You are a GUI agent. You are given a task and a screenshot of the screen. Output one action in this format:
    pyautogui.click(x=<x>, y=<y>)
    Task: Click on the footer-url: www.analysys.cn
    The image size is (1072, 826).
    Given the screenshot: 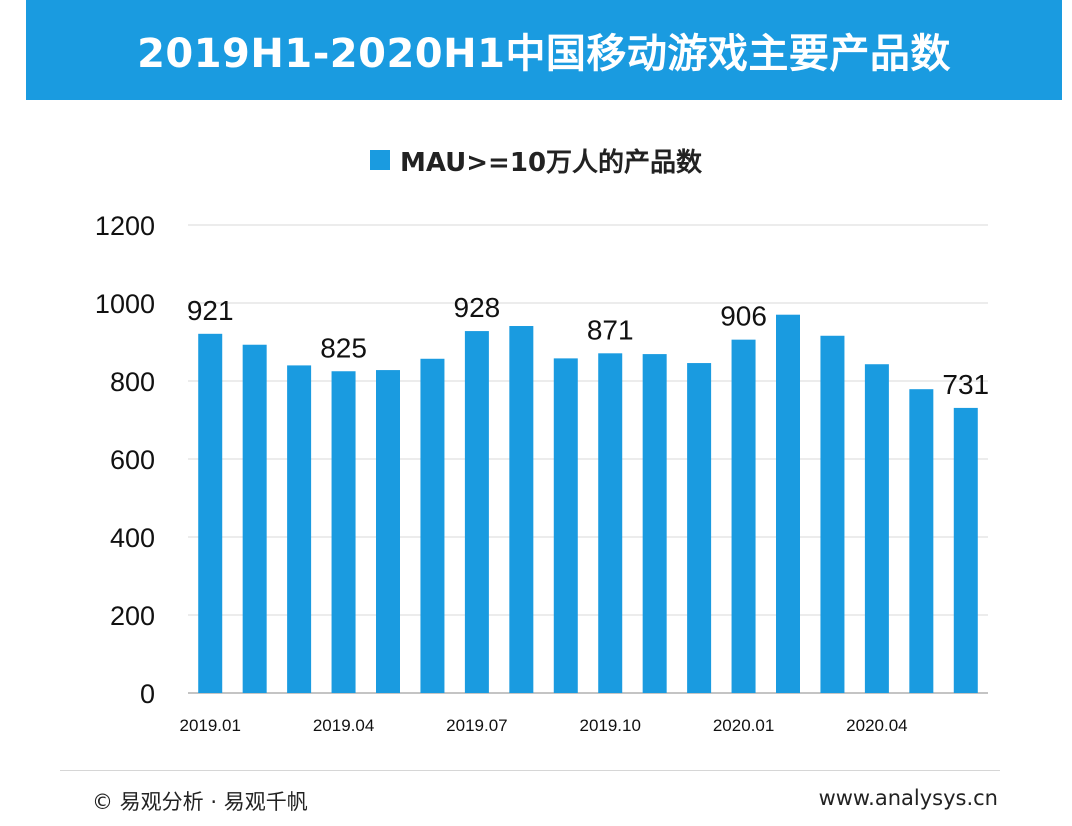 What is the action you would take?
    pyautogui.click(x=908, y=798)
    